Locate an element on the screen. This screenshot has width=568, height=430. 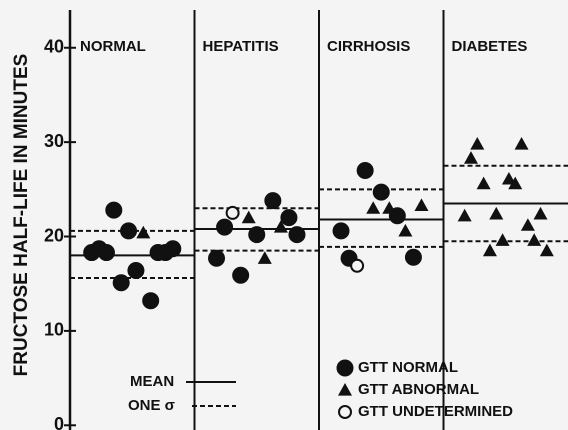
legend-label: GTT NORMAL is located at coordinates (408, 367).